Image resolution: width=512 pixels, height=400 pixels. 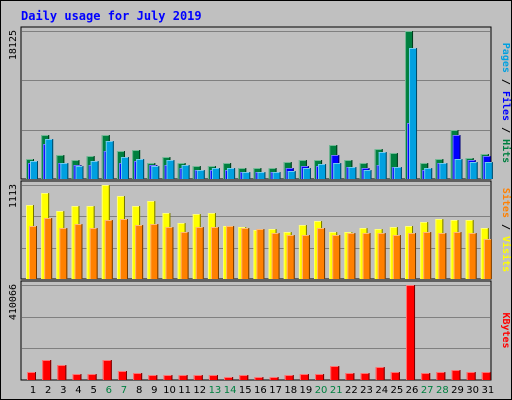 I want to click on x-tick-label-day-25: 25, so click(x=397, y=390).